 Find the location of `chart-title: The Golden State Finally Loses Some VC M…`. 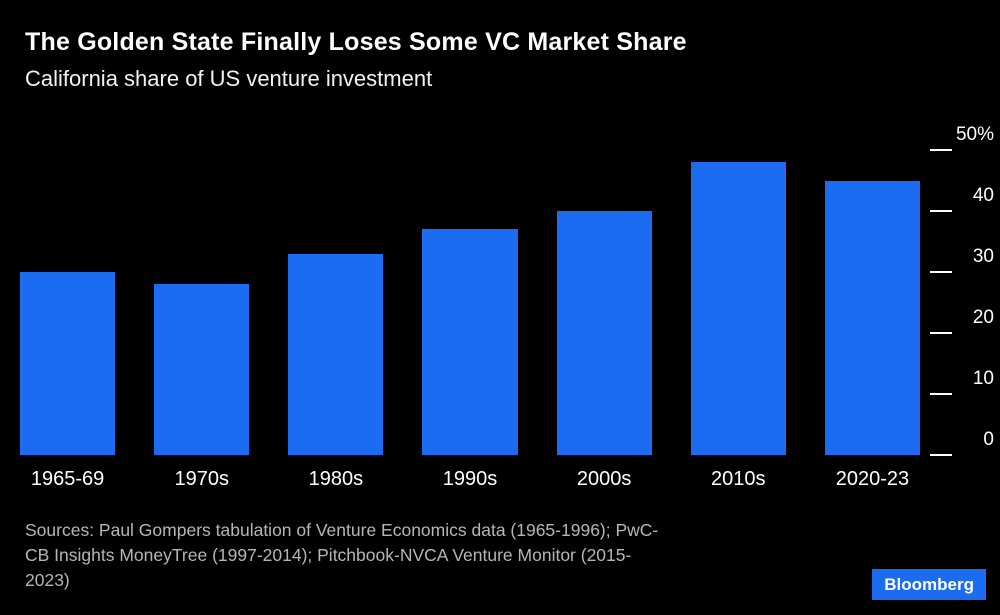

chart-title: The Golden State Finally Loses Some VC M… is located at coordinates (356, 42).